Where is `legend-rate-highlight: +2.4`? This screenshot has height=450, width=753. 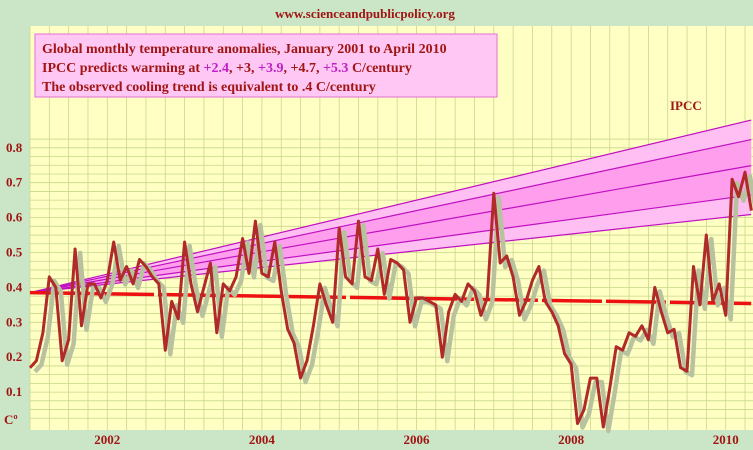
legend-rate-highlight: +2.4 is located at coordinates (216, 68).